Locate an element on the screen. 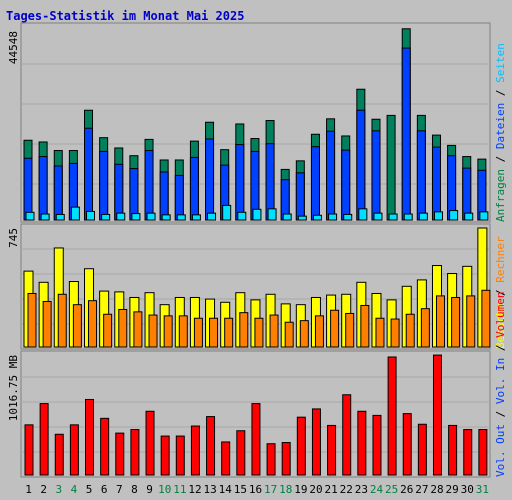  x-label-day: 3 is located at coordinates (59, 489).